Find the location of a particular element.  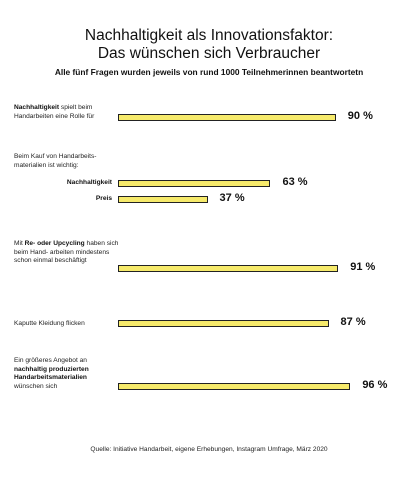

bar-value-label: 87 % is located at coordinates (353, 322).